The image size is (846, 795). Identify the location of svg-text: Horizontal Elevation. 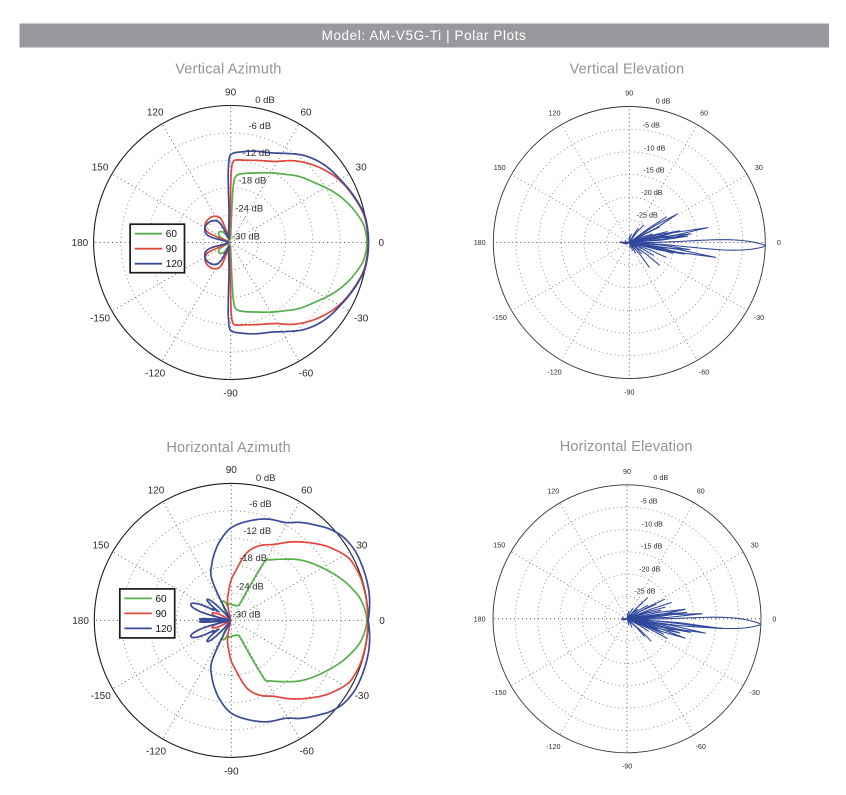
(626, 447).